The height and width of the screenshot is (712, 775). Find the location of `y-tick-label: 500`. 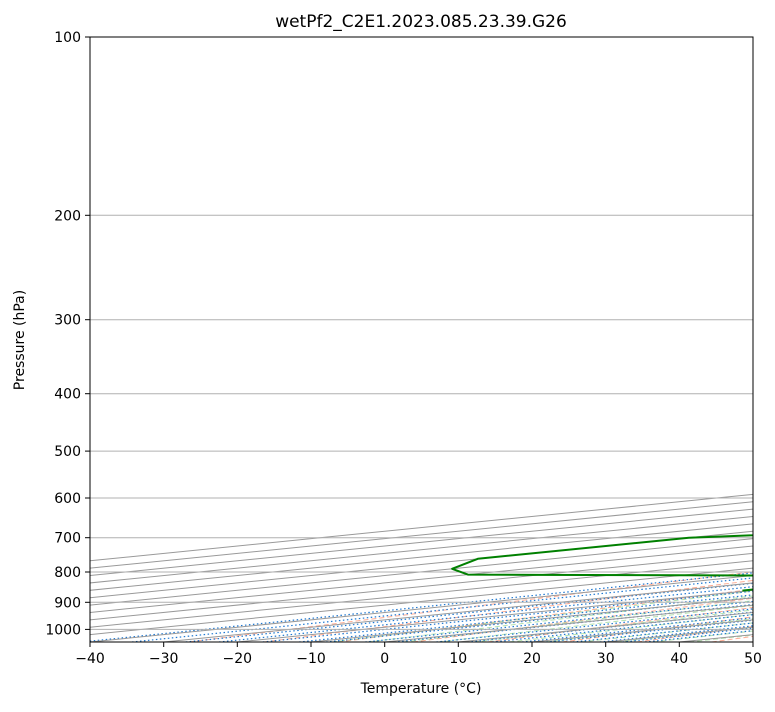

y-tick-label: 500 is located at coordinates (67, 452).